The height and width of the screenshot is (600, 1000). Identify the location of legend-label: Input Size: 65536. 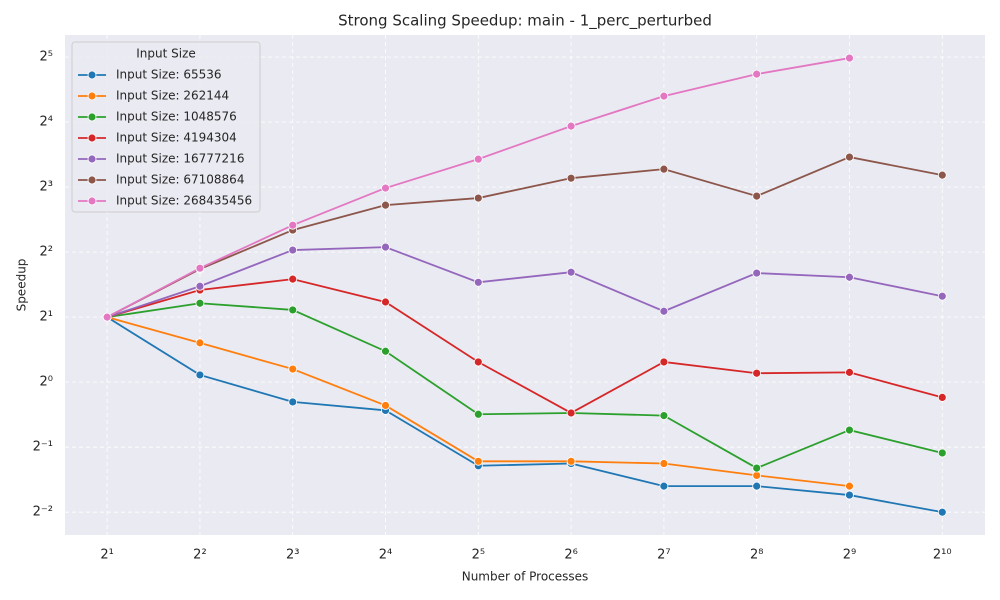
(169, 75).